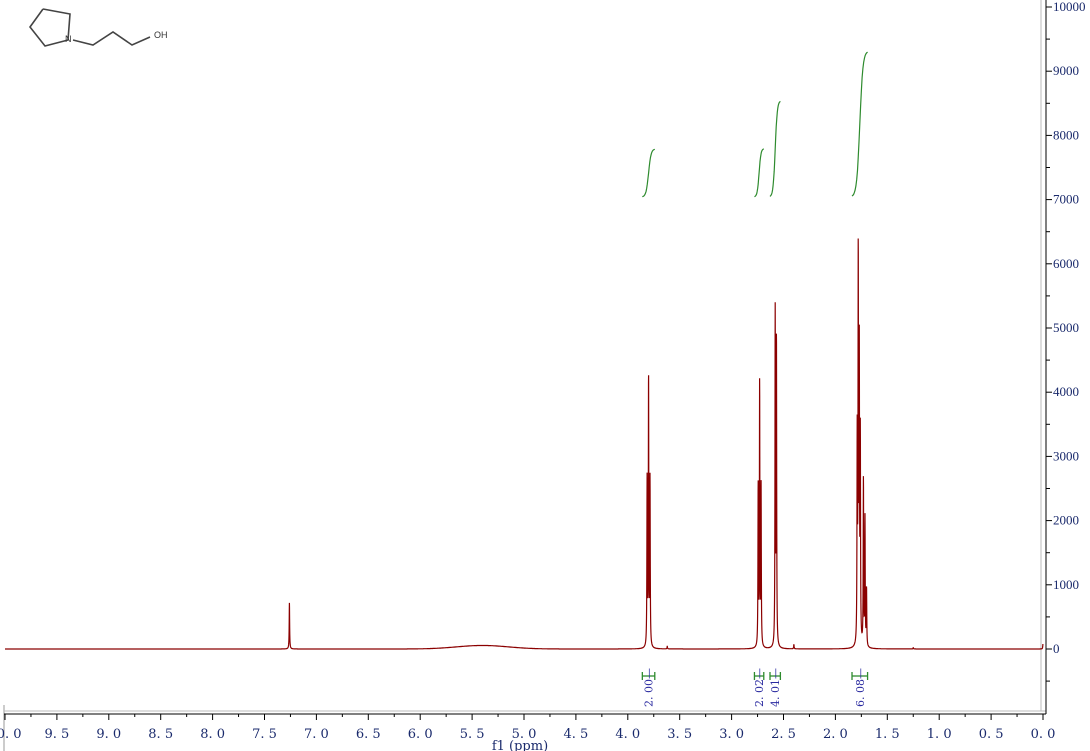 Image resolution: width=1090 pixels, height=751 pixels. I want to click on molecule-structure: N OH, so click(98, 27).